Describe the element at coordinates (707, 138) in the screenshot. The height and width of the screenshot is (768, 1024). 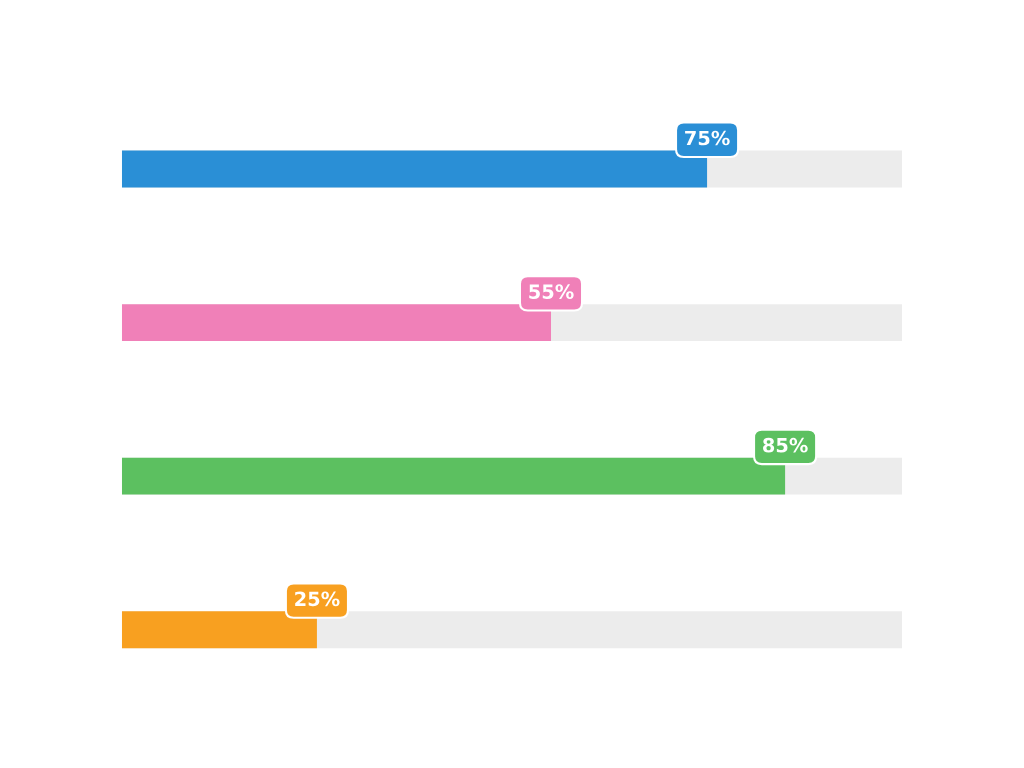
I see `data-label: 75%` at that location.